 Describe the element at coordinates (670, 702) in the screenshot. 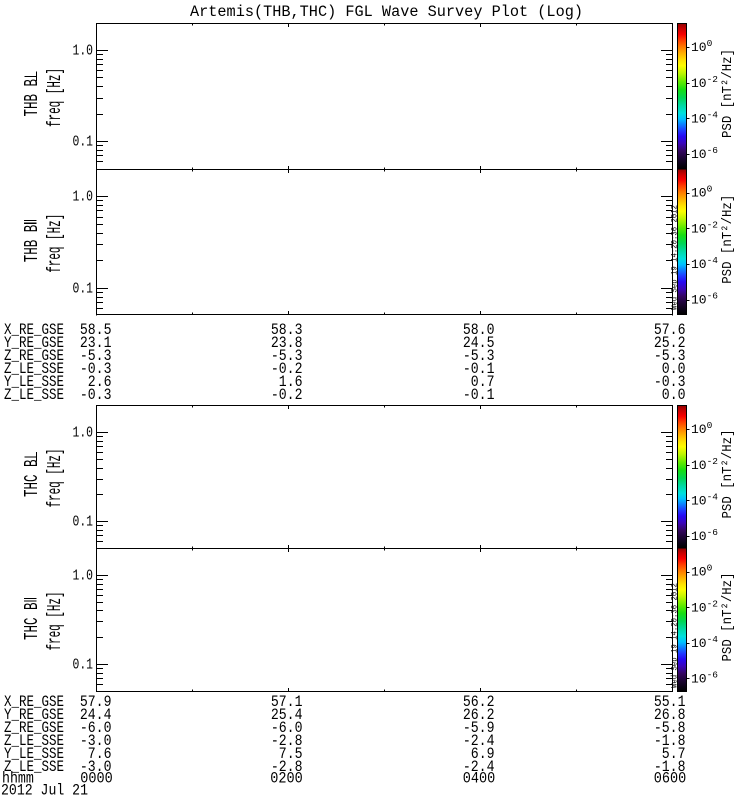

I see `svg-text: 55.1` at that location.